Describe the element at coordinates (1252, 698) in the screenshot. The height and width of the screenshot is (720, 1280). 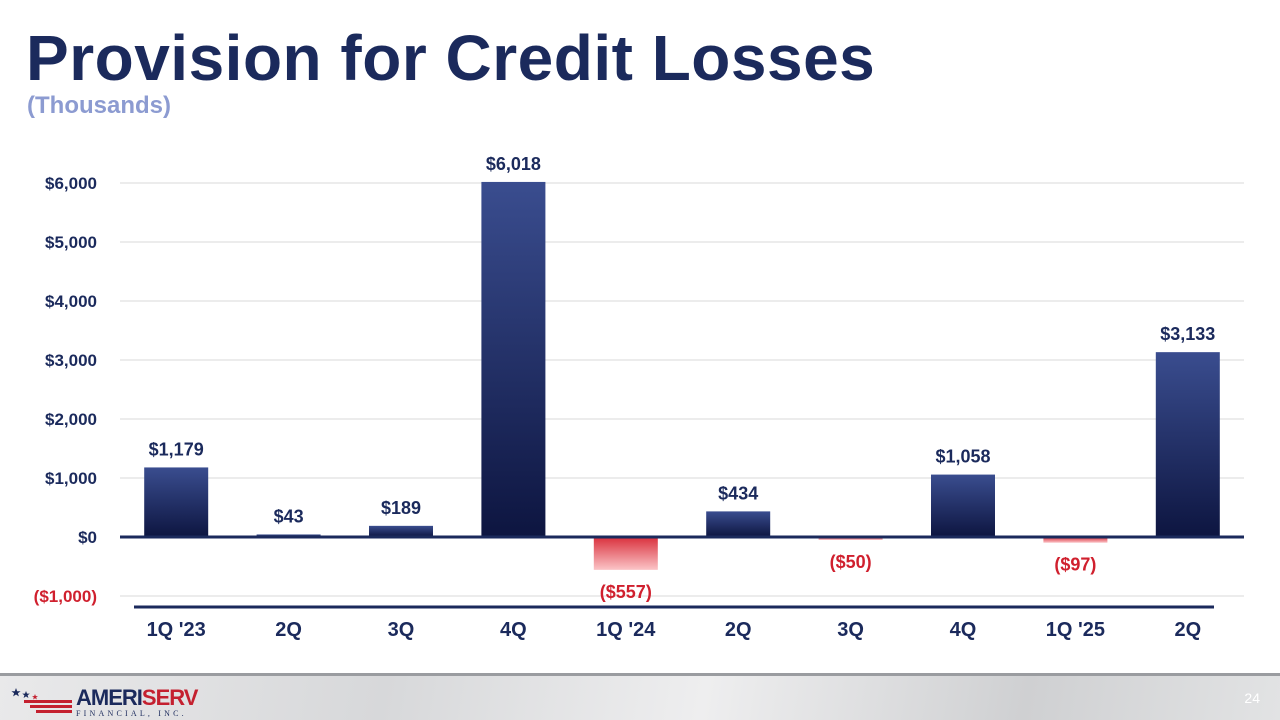
I see `page-number: 24` at that location.